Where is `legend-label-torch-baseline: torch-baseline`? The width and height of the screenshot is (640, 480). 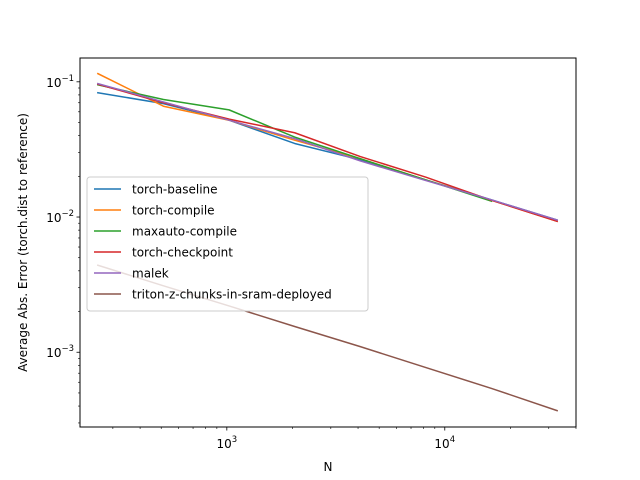 legend-label-torch-baseline: torch-baseline is located at coordinates (175, 190).